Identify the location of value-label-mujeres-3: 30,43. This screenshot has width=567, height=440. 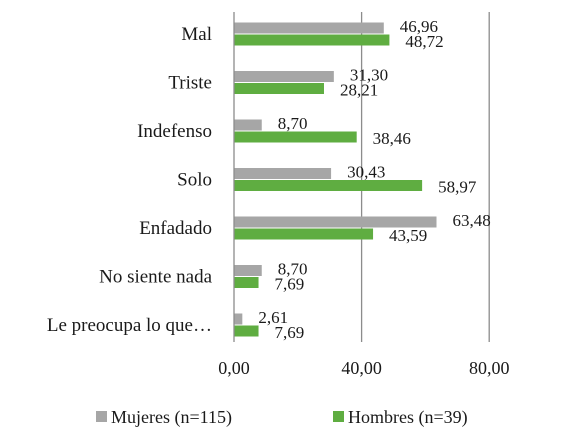
(366, 172).